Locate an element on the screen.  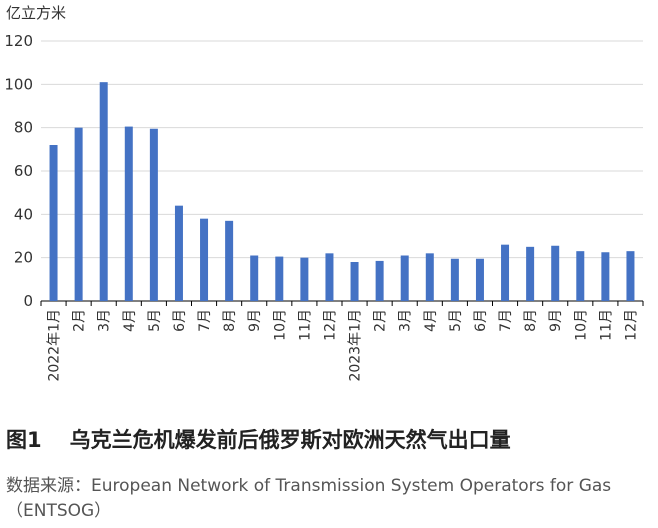
y-tick-label: 40 is located at coordinates (23, 214).